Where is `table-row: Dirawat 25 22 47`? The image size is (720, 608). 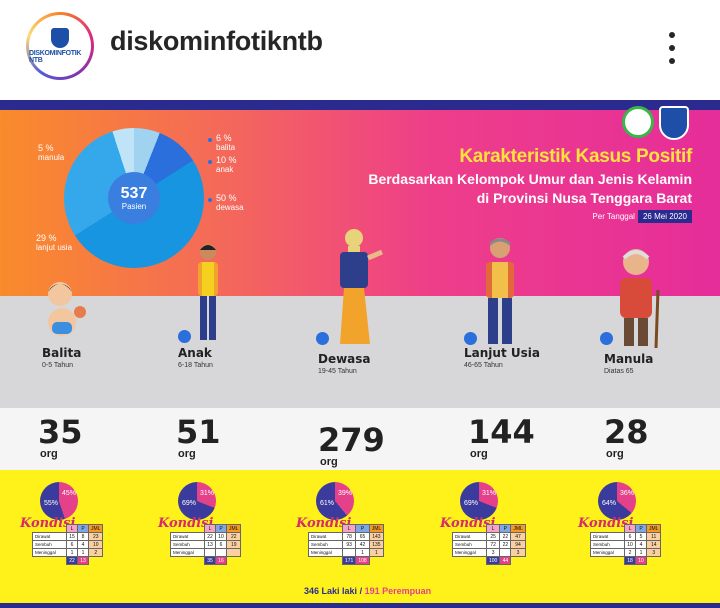 table-row: Dirawat 25 22 47 is located at coordinates (489, 536).